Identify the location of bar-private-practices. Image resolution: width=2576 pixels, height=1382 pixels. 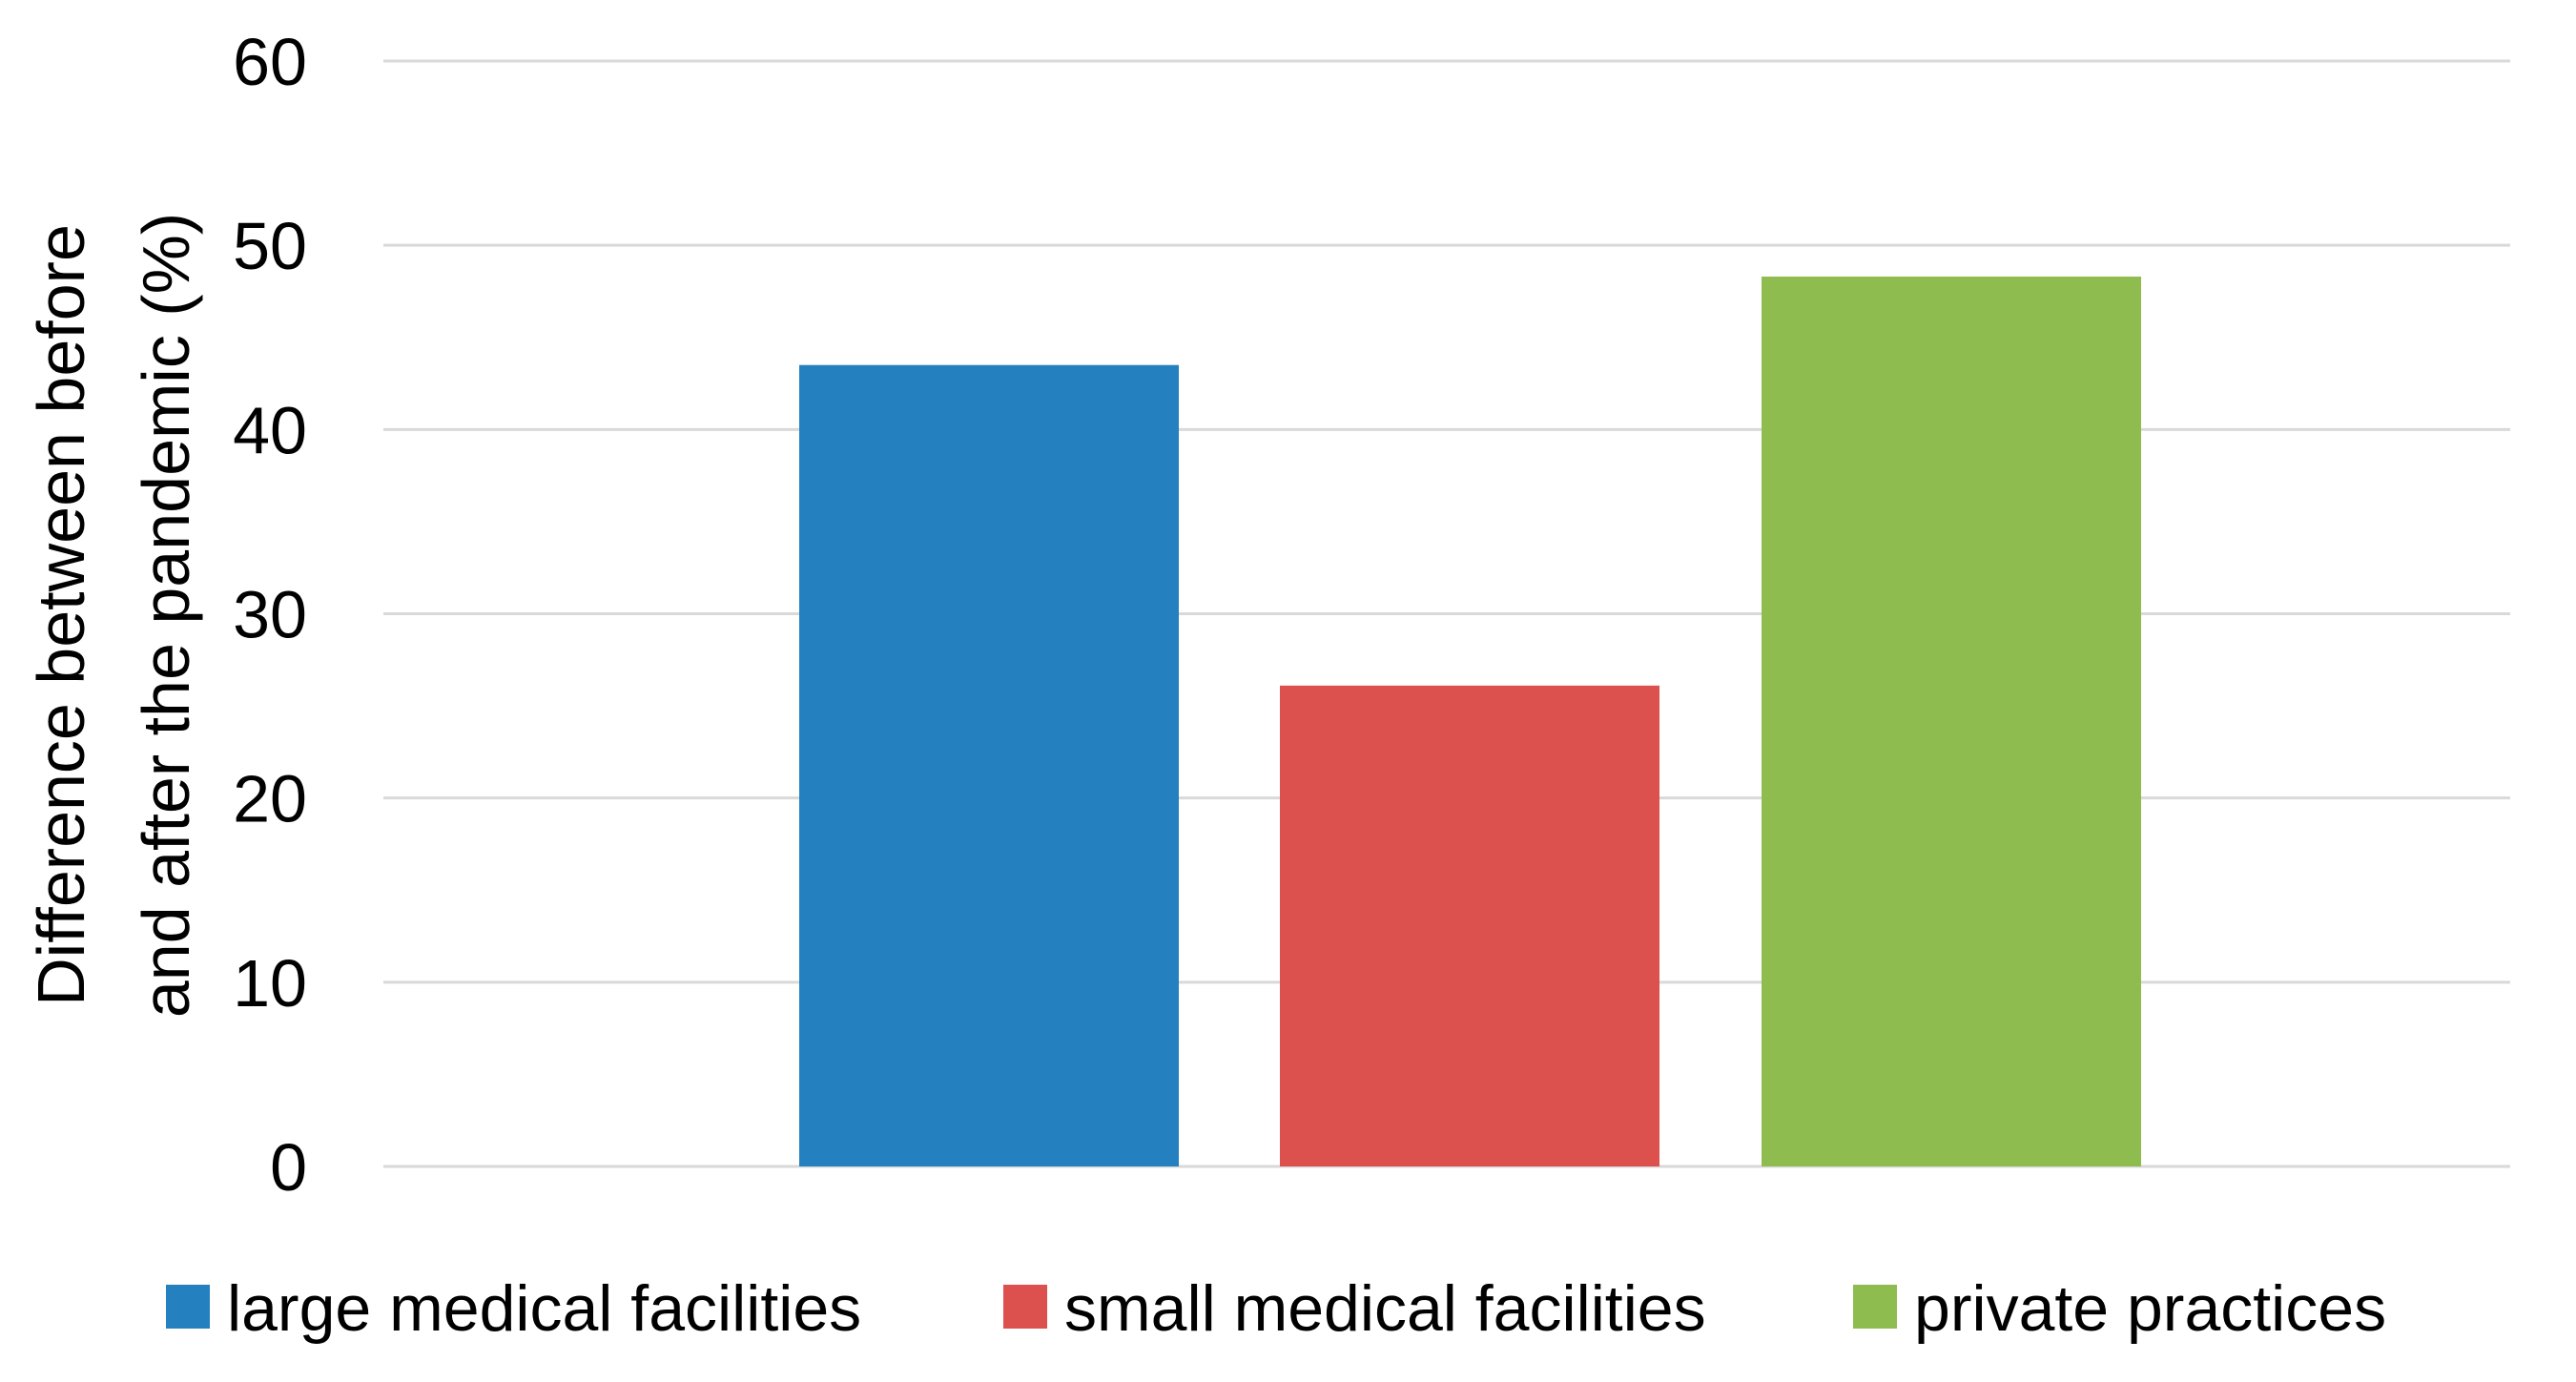
(1951, 721).